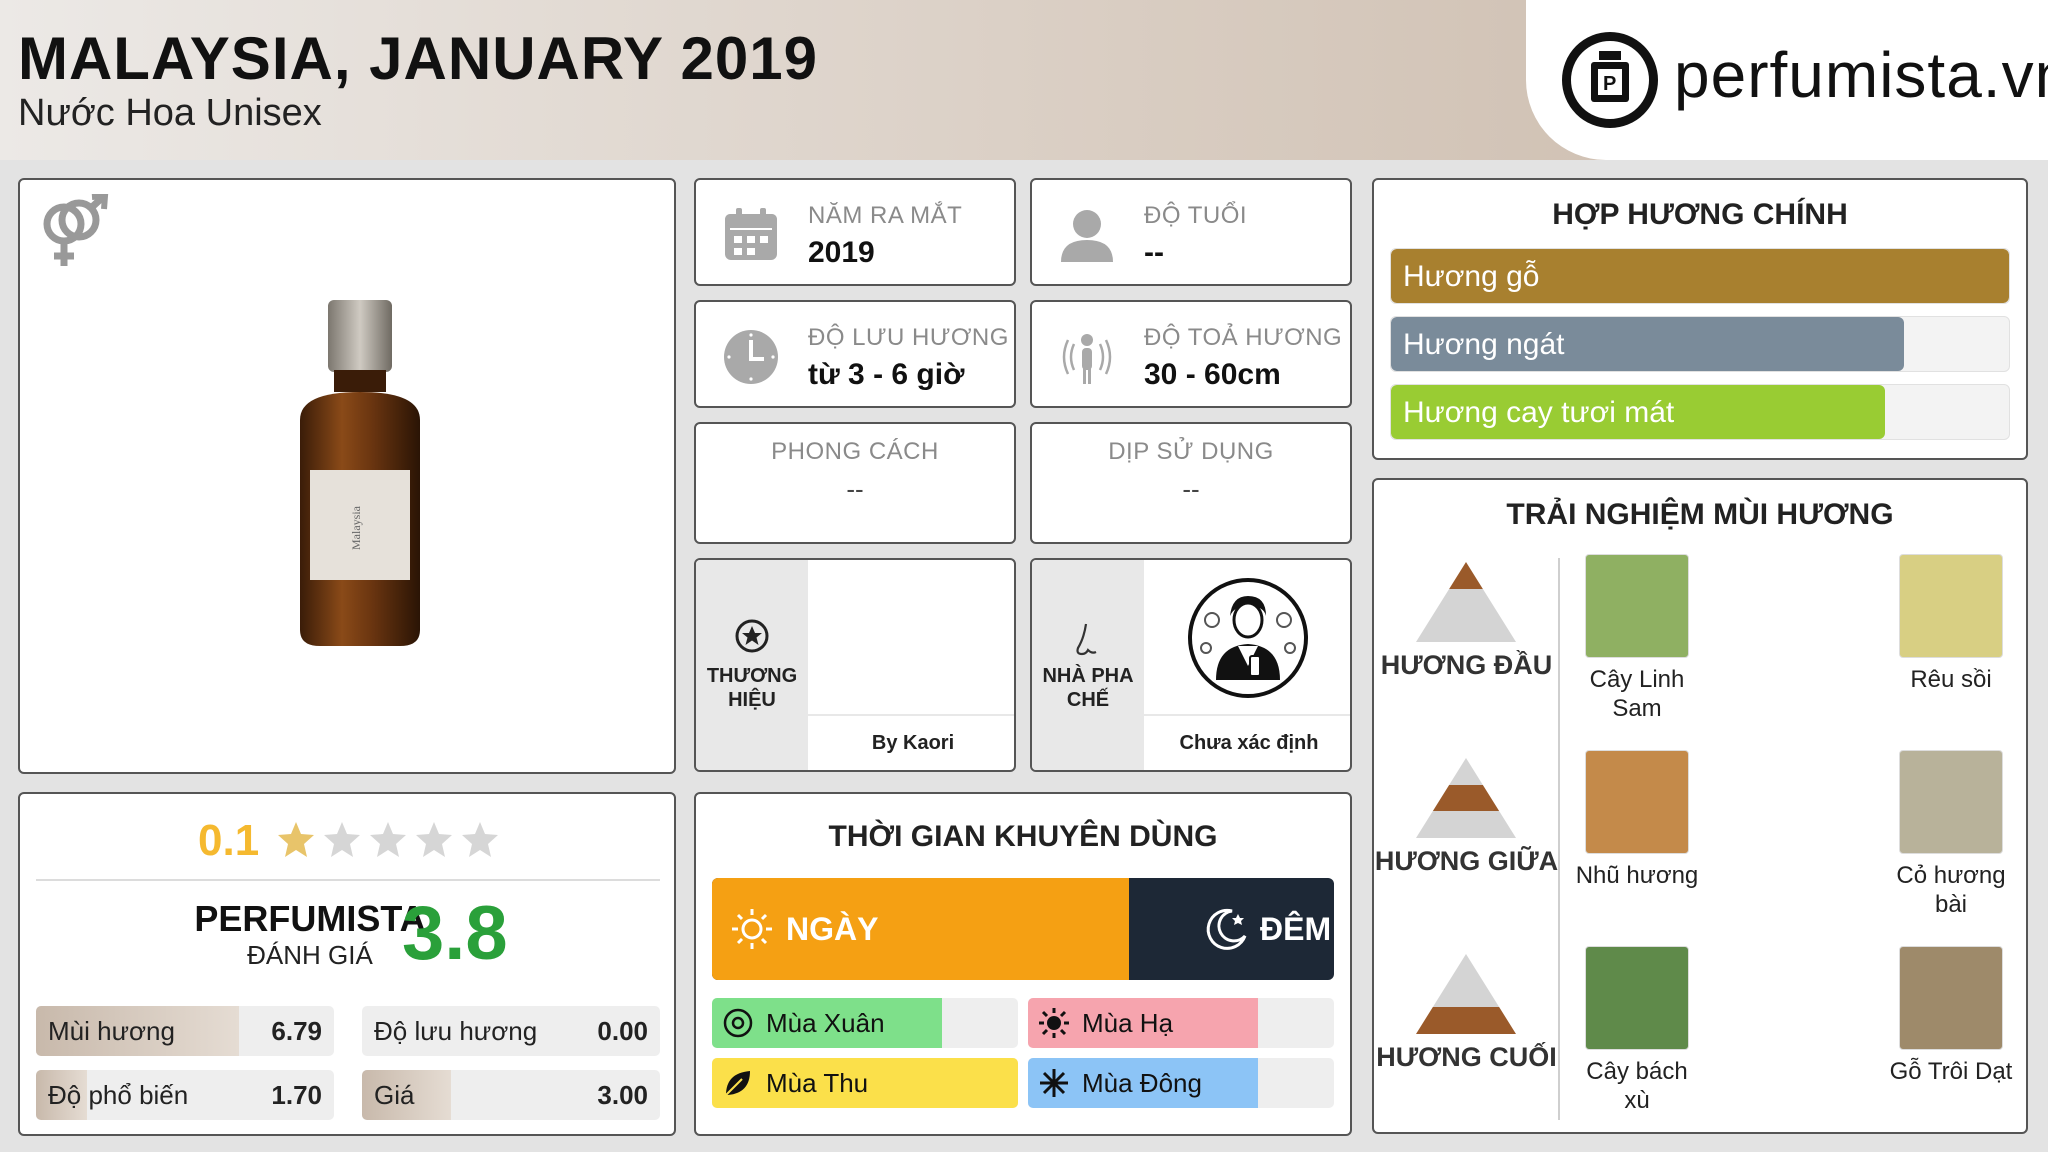  What do you see at coordinates (1088, 688) in the screenshot?
I see `perfumer-label: NHÀ PHA CHẾ` at bounding box center [1088, 688].